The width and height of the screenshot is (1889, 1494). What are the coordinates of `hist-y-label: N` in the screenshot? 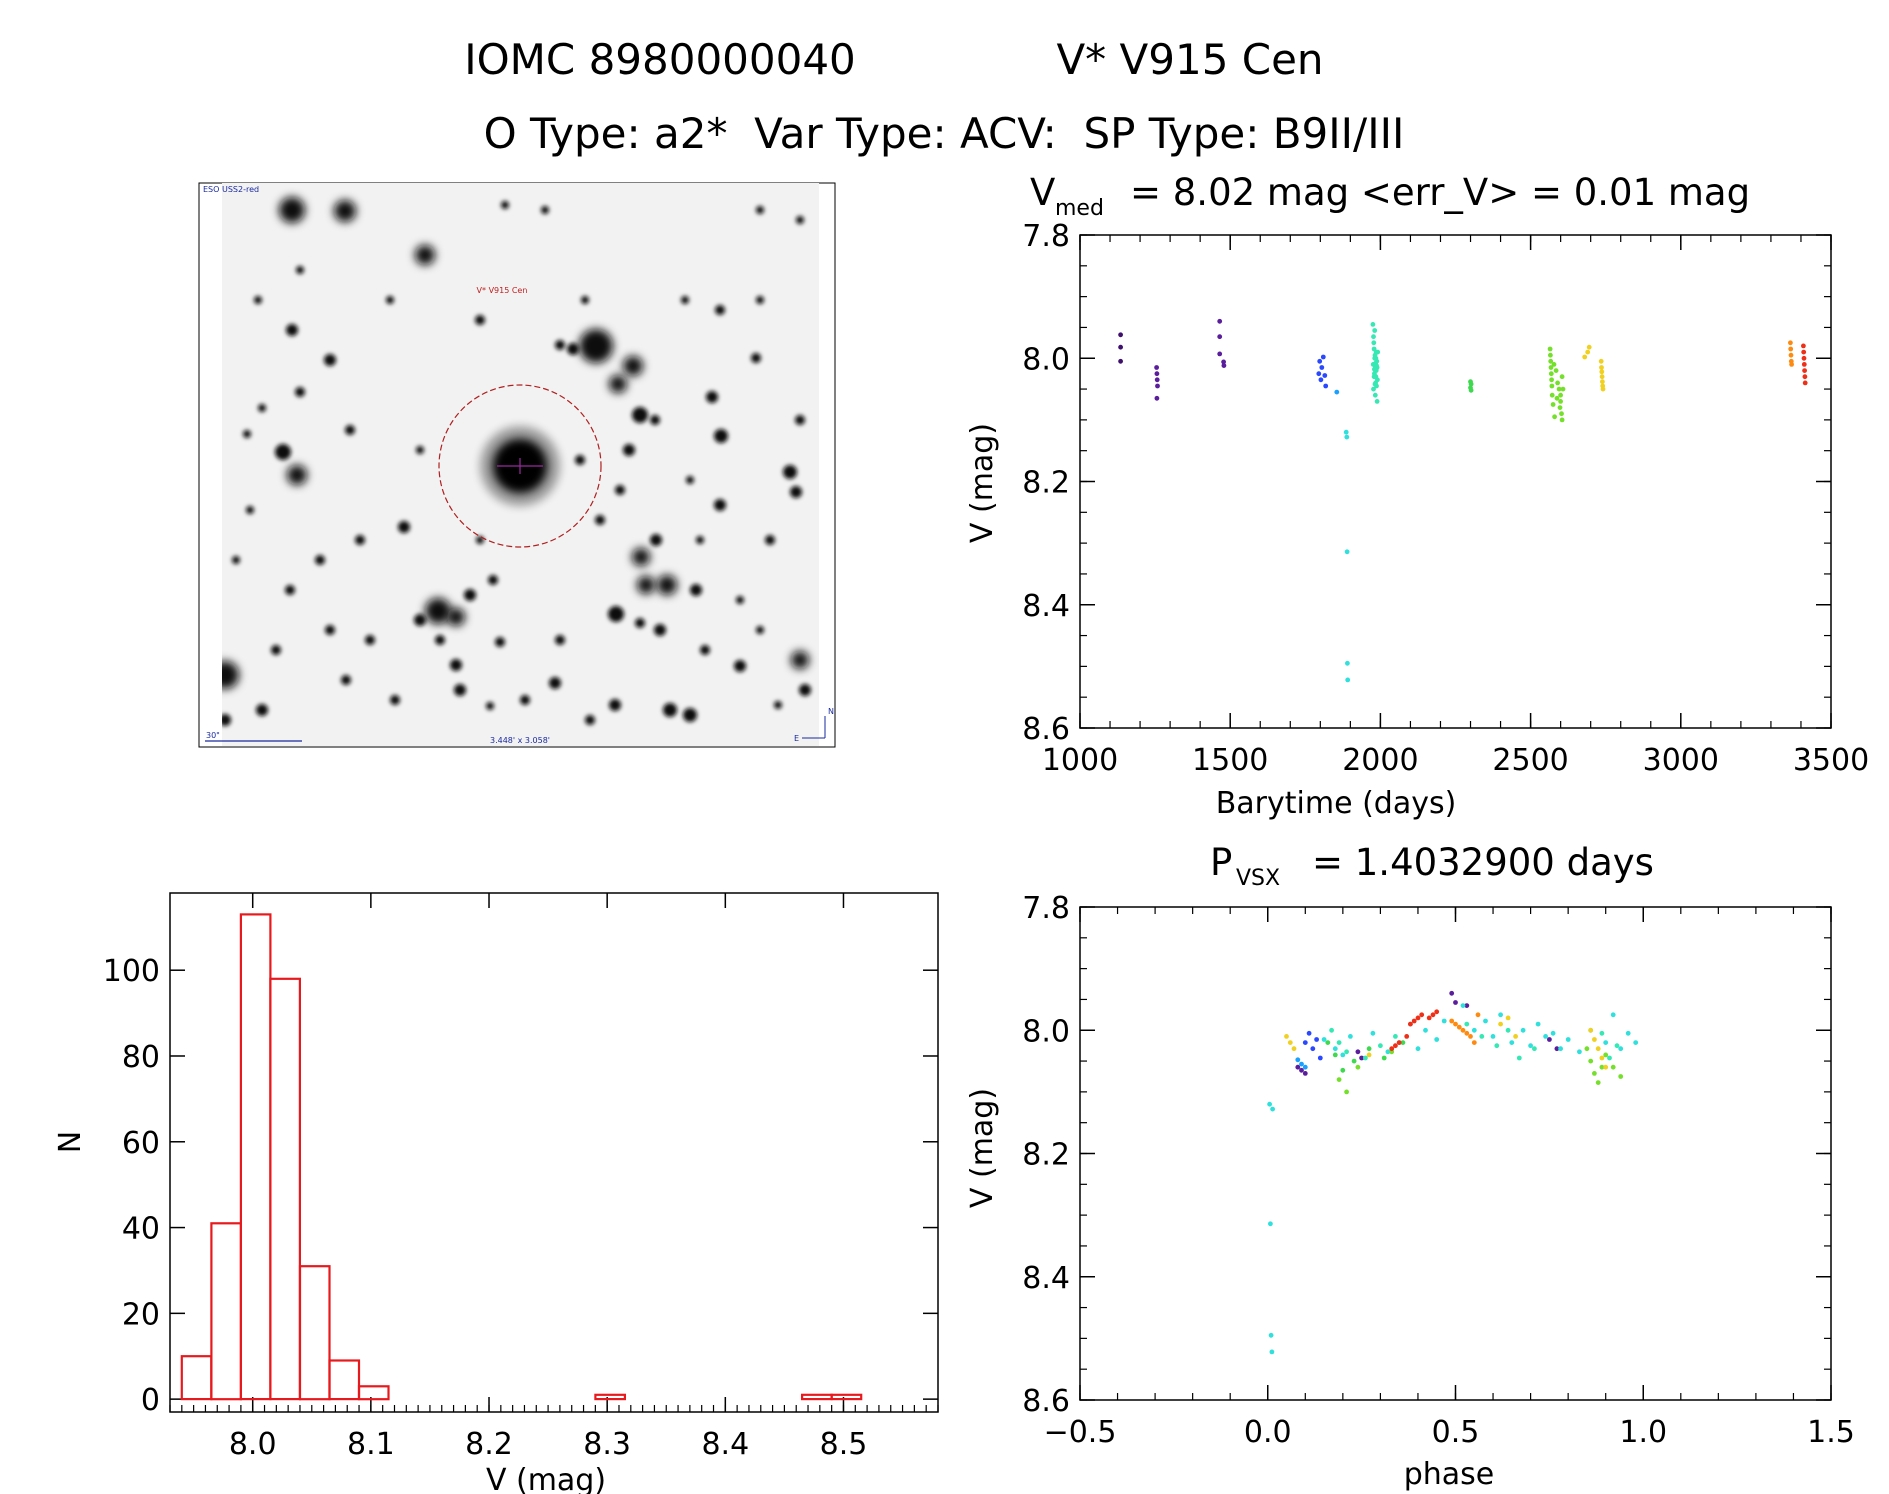 It's located at (70, 1142).